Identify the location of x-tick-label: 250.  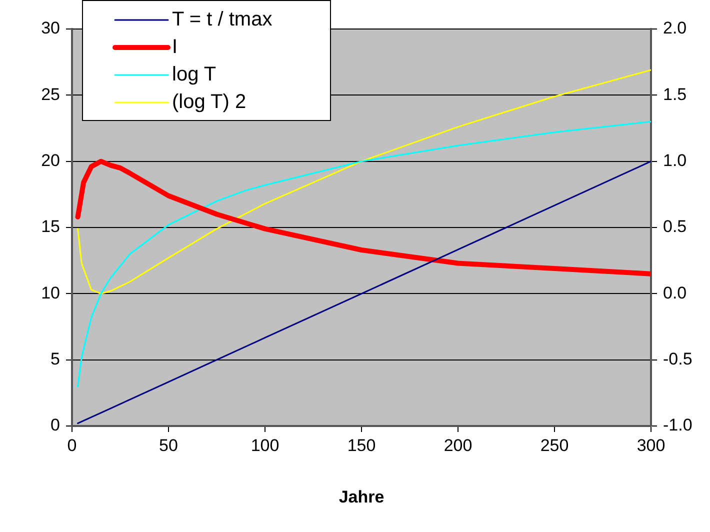
(554, 445).